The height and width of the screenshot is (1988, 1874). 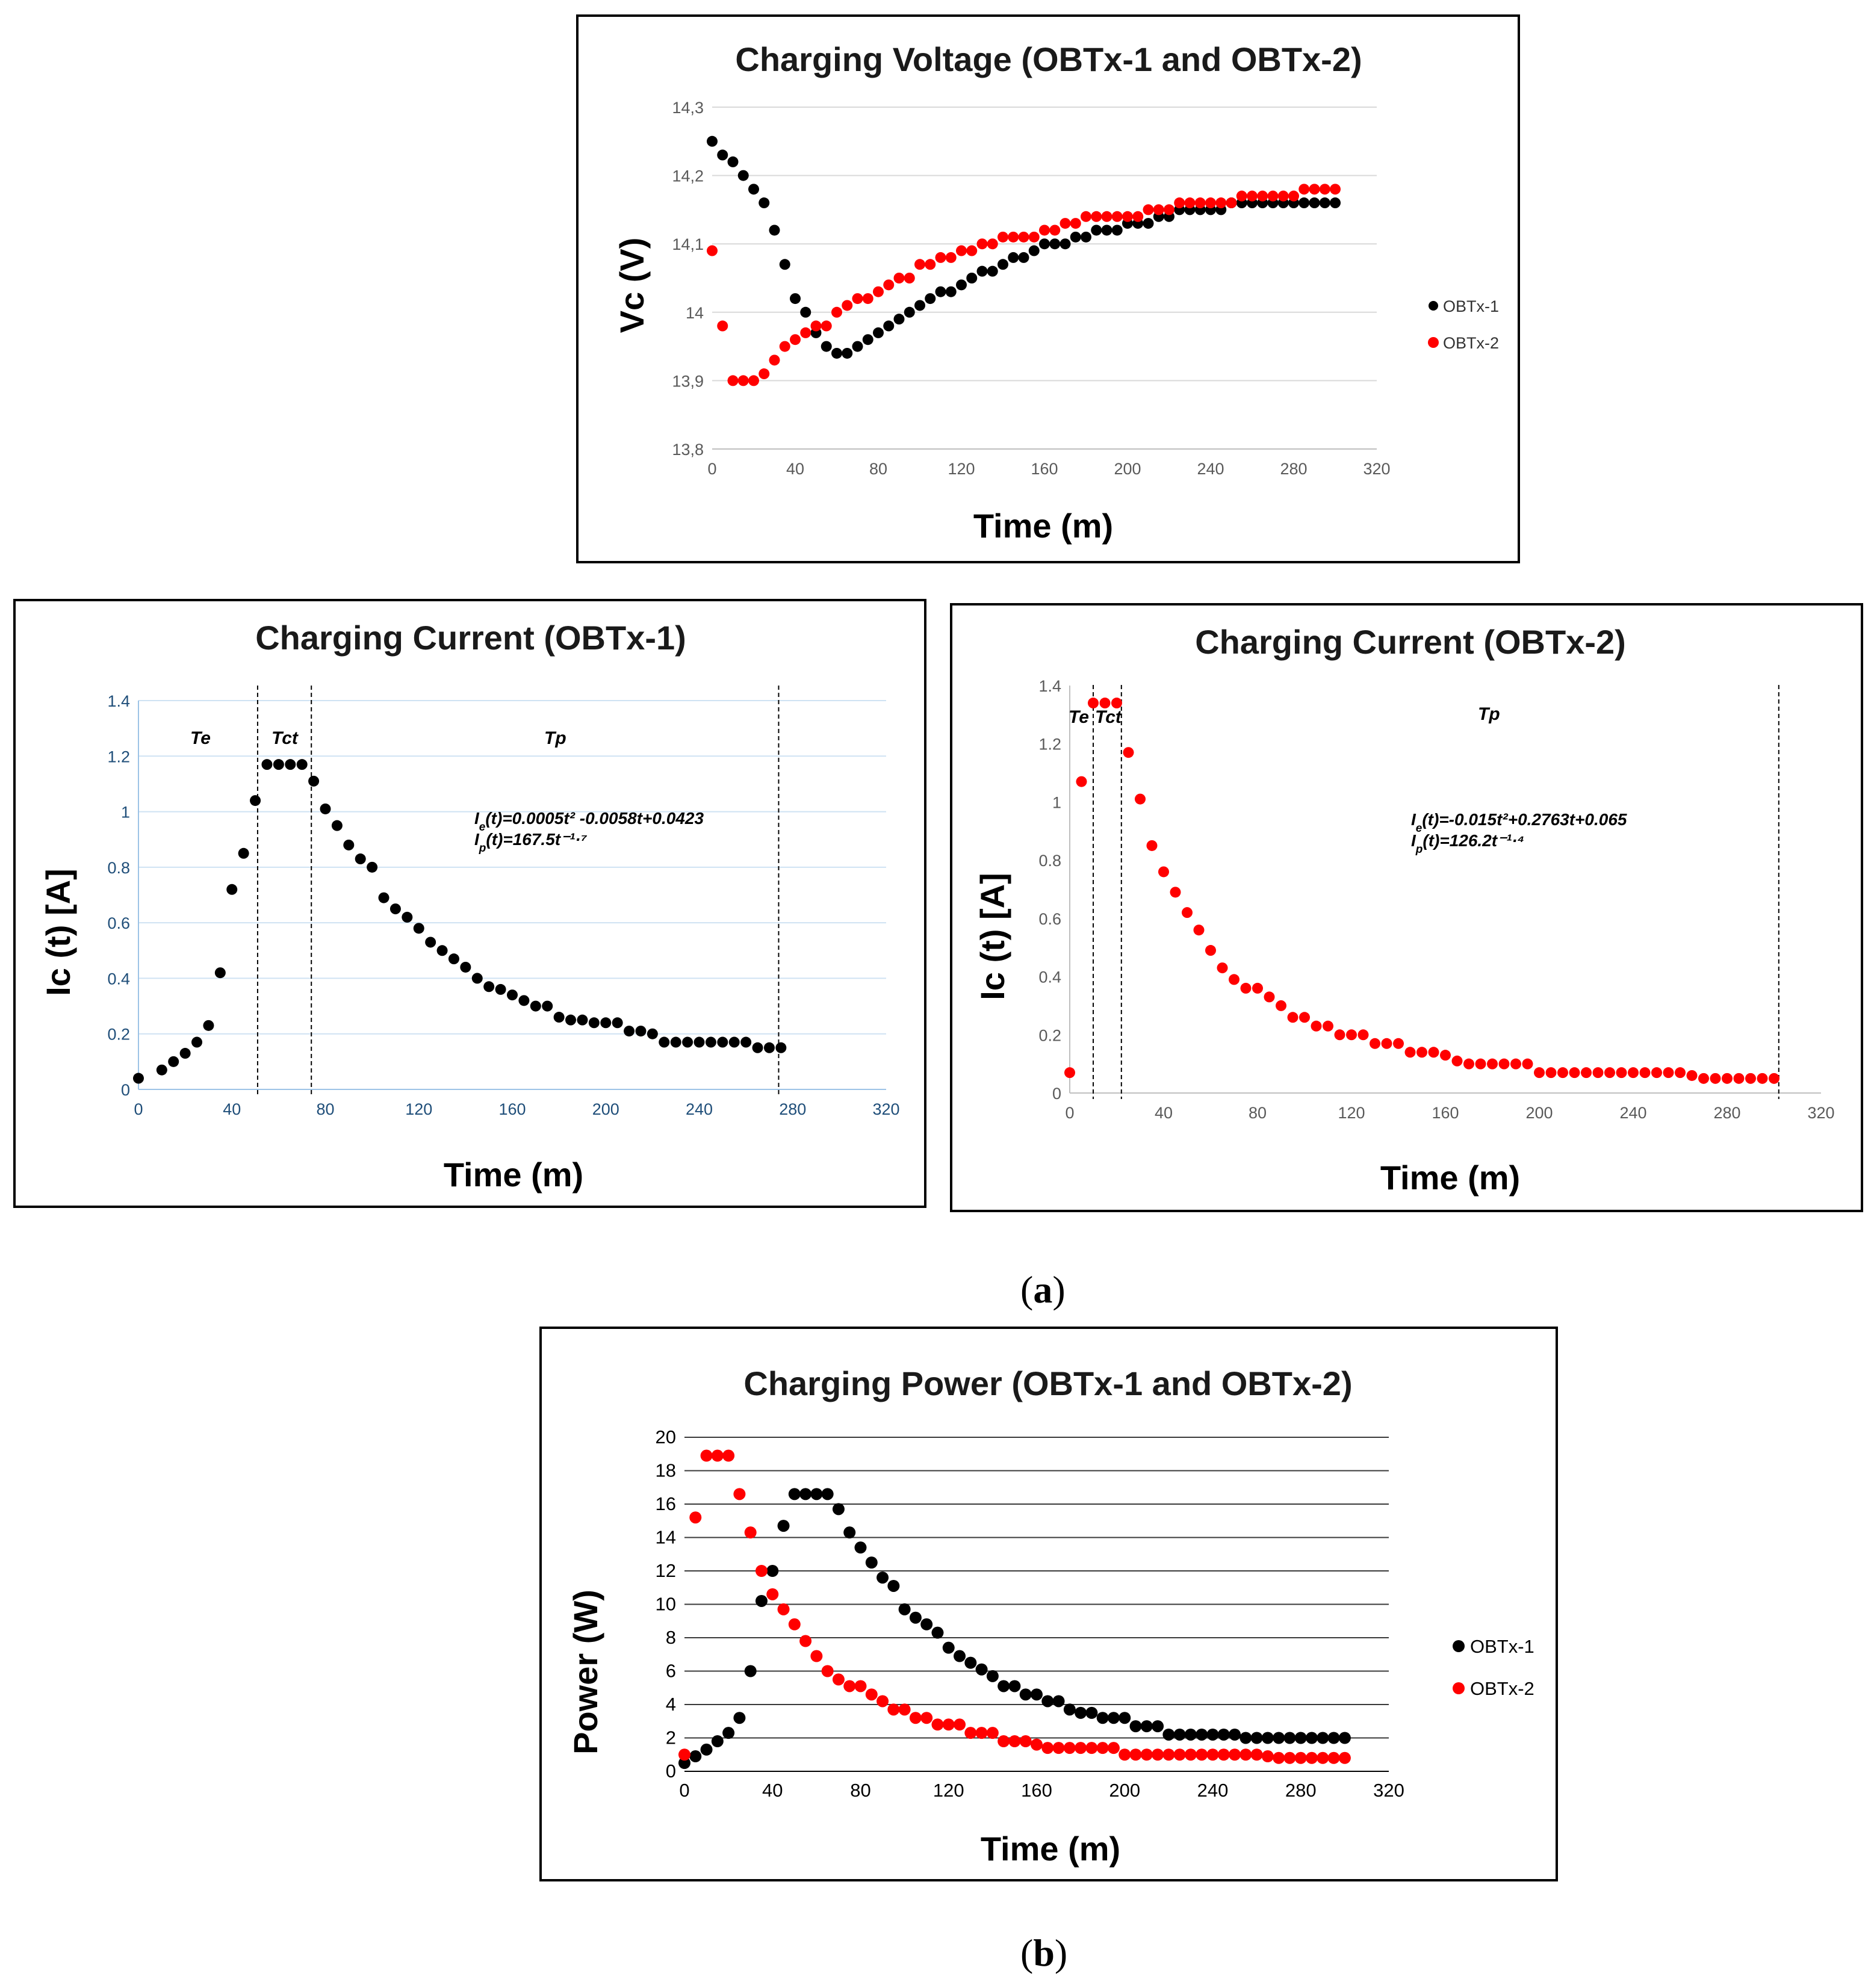 What do you see at coordinates (1820, 1113) in the screenshot?
I see `current2-x-tick-label: 320` at bounding box center [1820, 1113].